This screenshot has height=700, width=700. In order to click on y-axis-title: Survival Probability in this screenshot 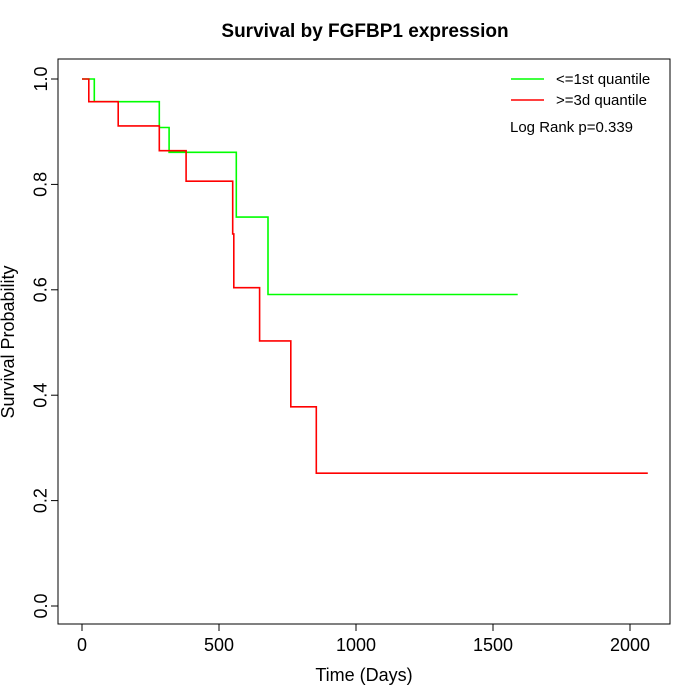, I will do `click(9, 341)`.